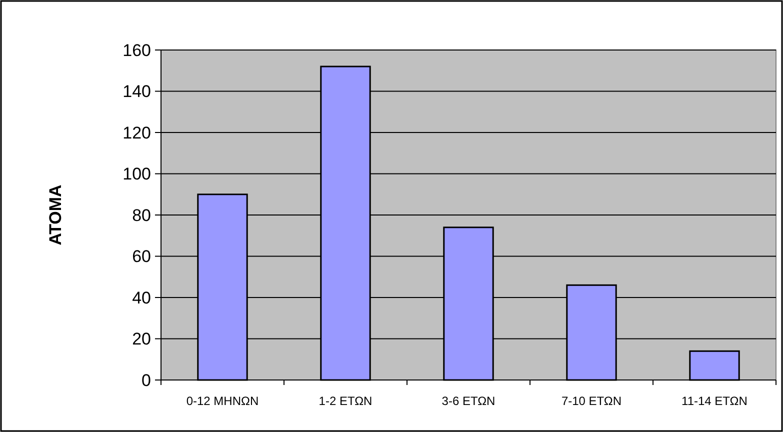  What do you see at coordinates (141, 256) in the screenshot?
I see `y-tick-label: 60` at bounding box center [141, 256].